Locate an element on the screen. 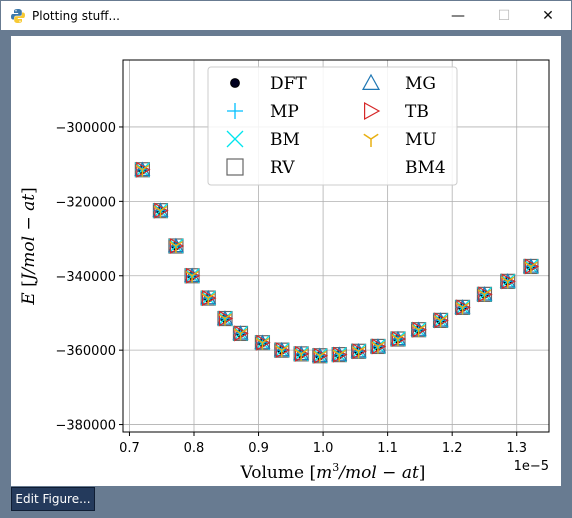 The height and width of the screenshot is (518, 572). y-tick-label: −380000 is located at coordinates (85, 426).